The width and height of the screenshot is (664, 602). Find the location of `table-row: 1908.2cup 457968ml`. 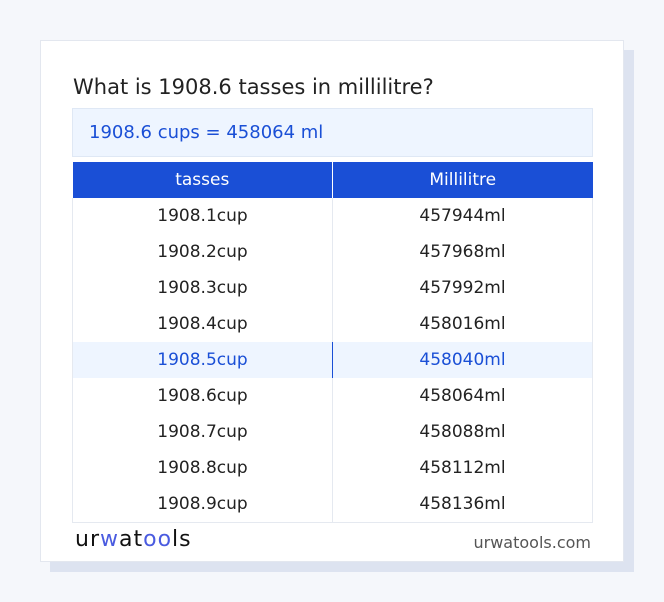

table-row: 1908.2cup 457968ml is located at coordinates (332, 252).